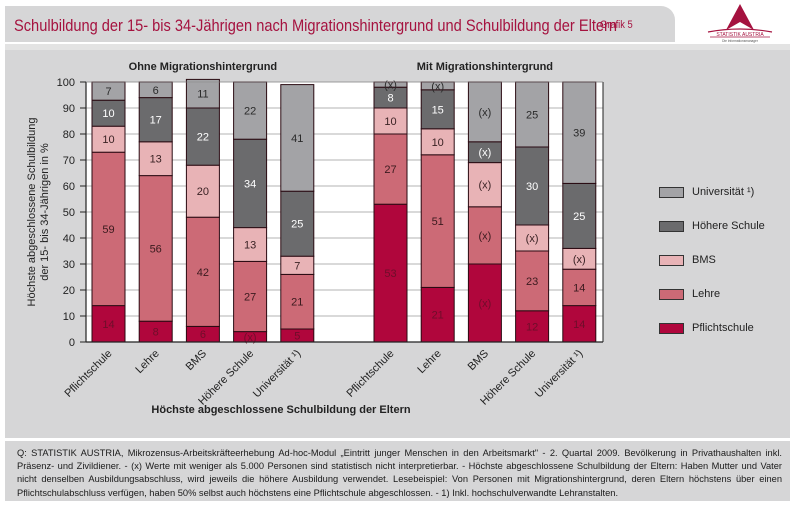  Describe the element at coordinates (203, 192) in the screenshot. I see `data-label: 20` at that location.